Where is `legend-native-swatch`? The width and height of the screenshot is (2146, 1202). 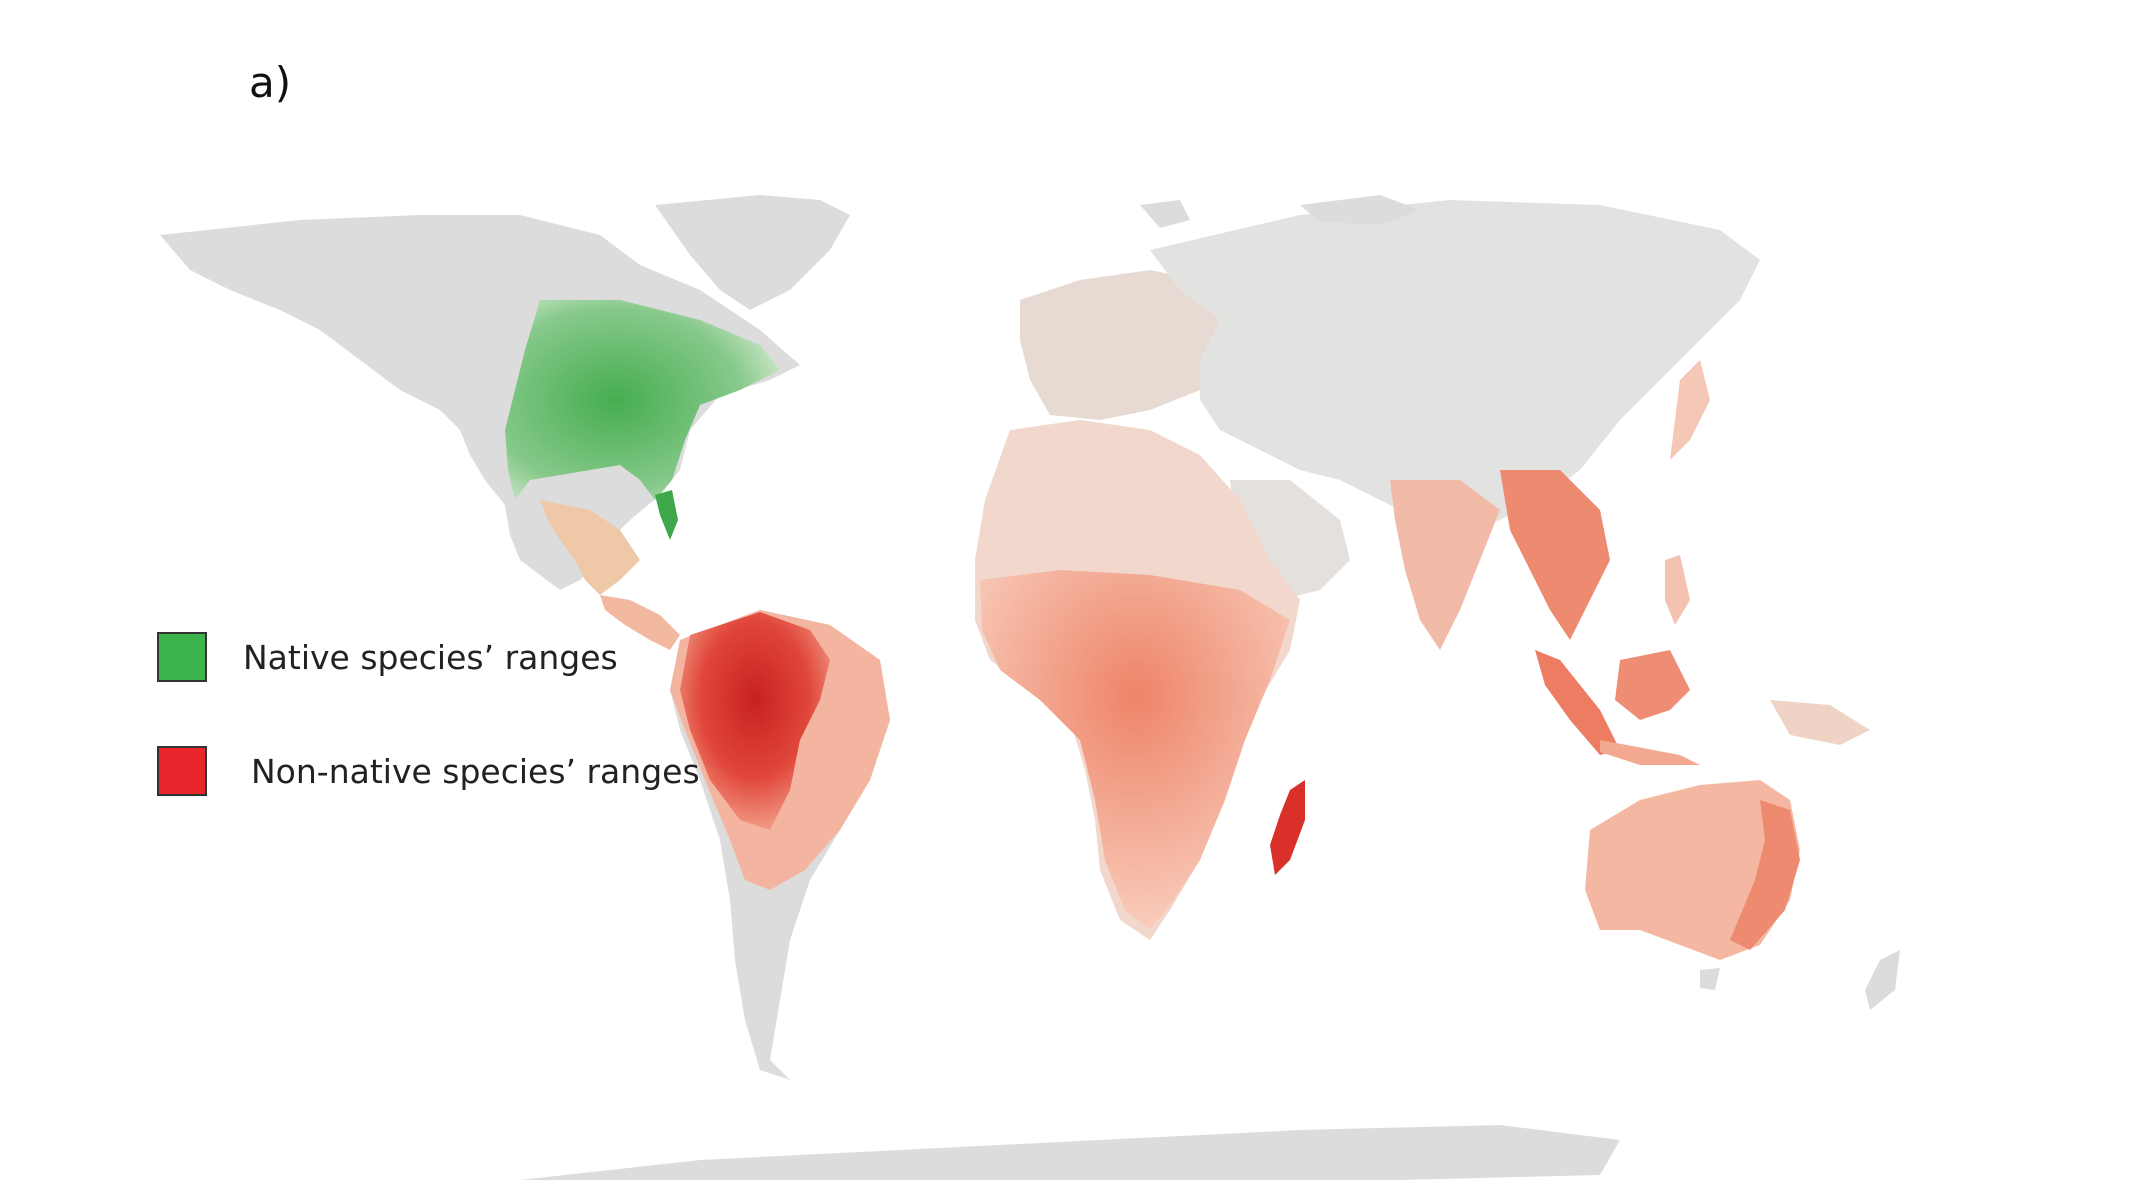
legend-native-swatch is located at coordinates (182, 657).